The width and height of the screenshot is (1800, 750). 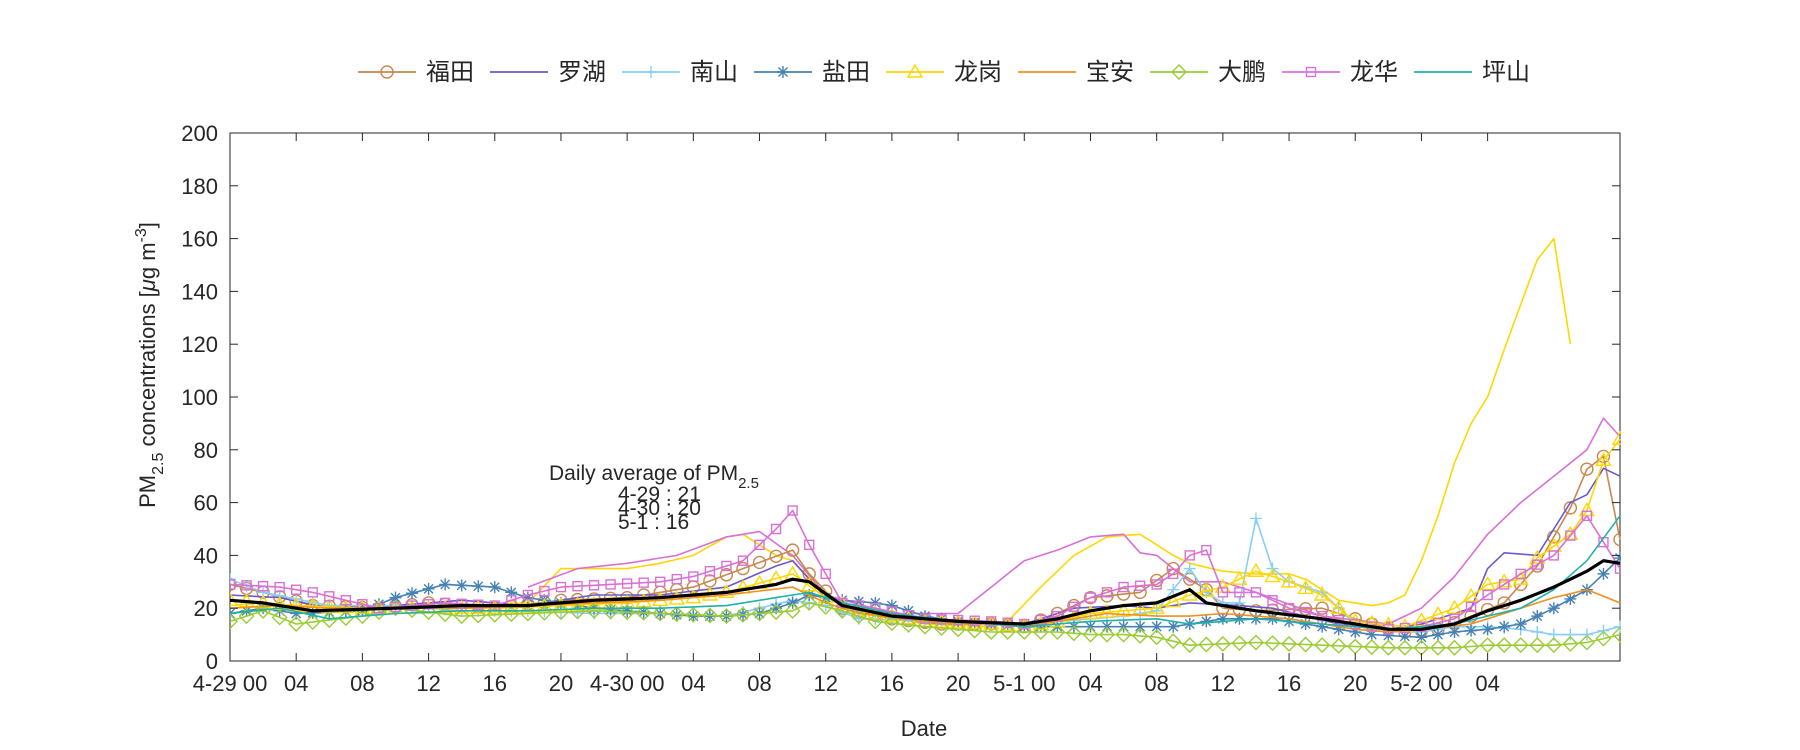 I want to click on legend-label: 龙华, so click(x=1374, y=72).